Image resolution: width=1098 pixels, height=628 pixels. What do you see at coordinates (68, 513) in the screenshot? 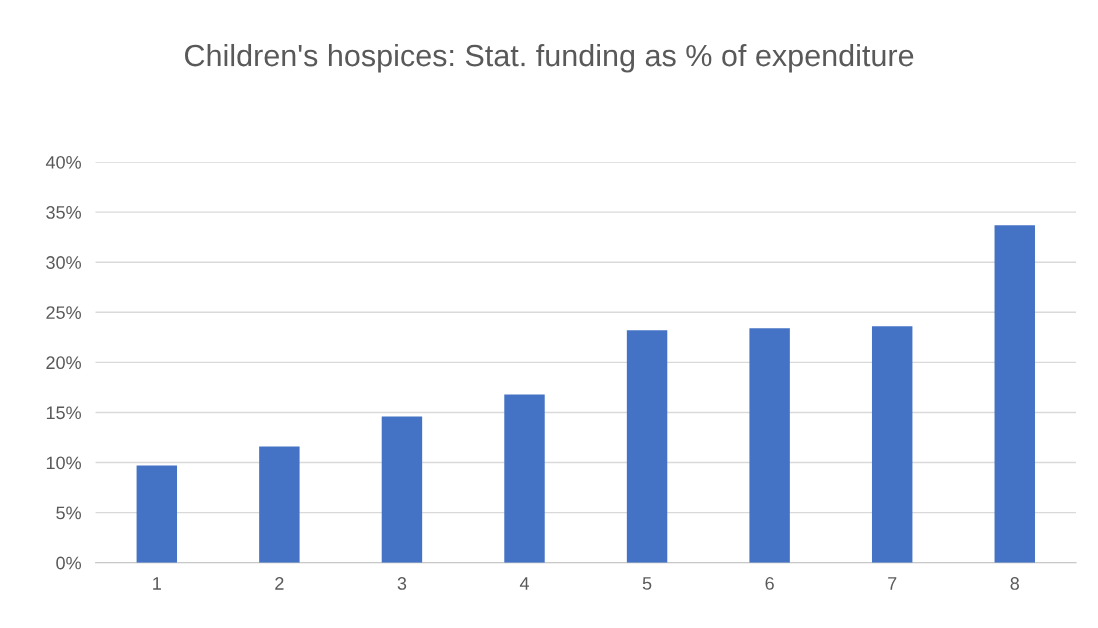
I see `y-tick-label: 5%` at bounding box center [68, 513].